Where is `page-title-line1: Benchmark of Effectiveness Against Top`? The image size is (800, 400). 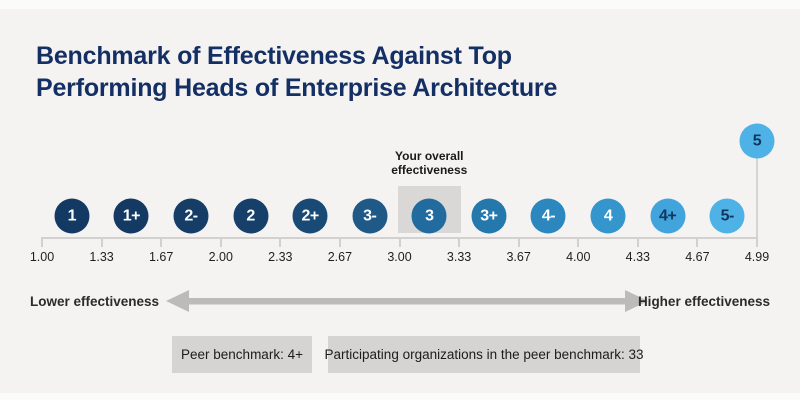 page-title-line1: Benchmark of Effectiveness Against Top is located at coordinates (274, 56).